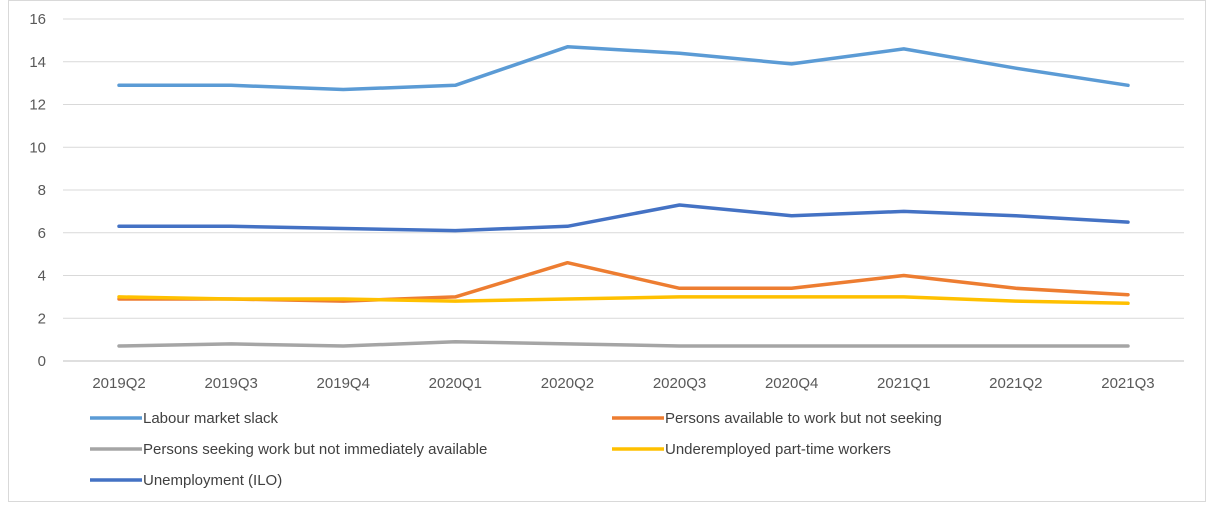 The image size is (1211, 506). I want to click on x-tick-label: 2021Q2, so click(1015, 383).